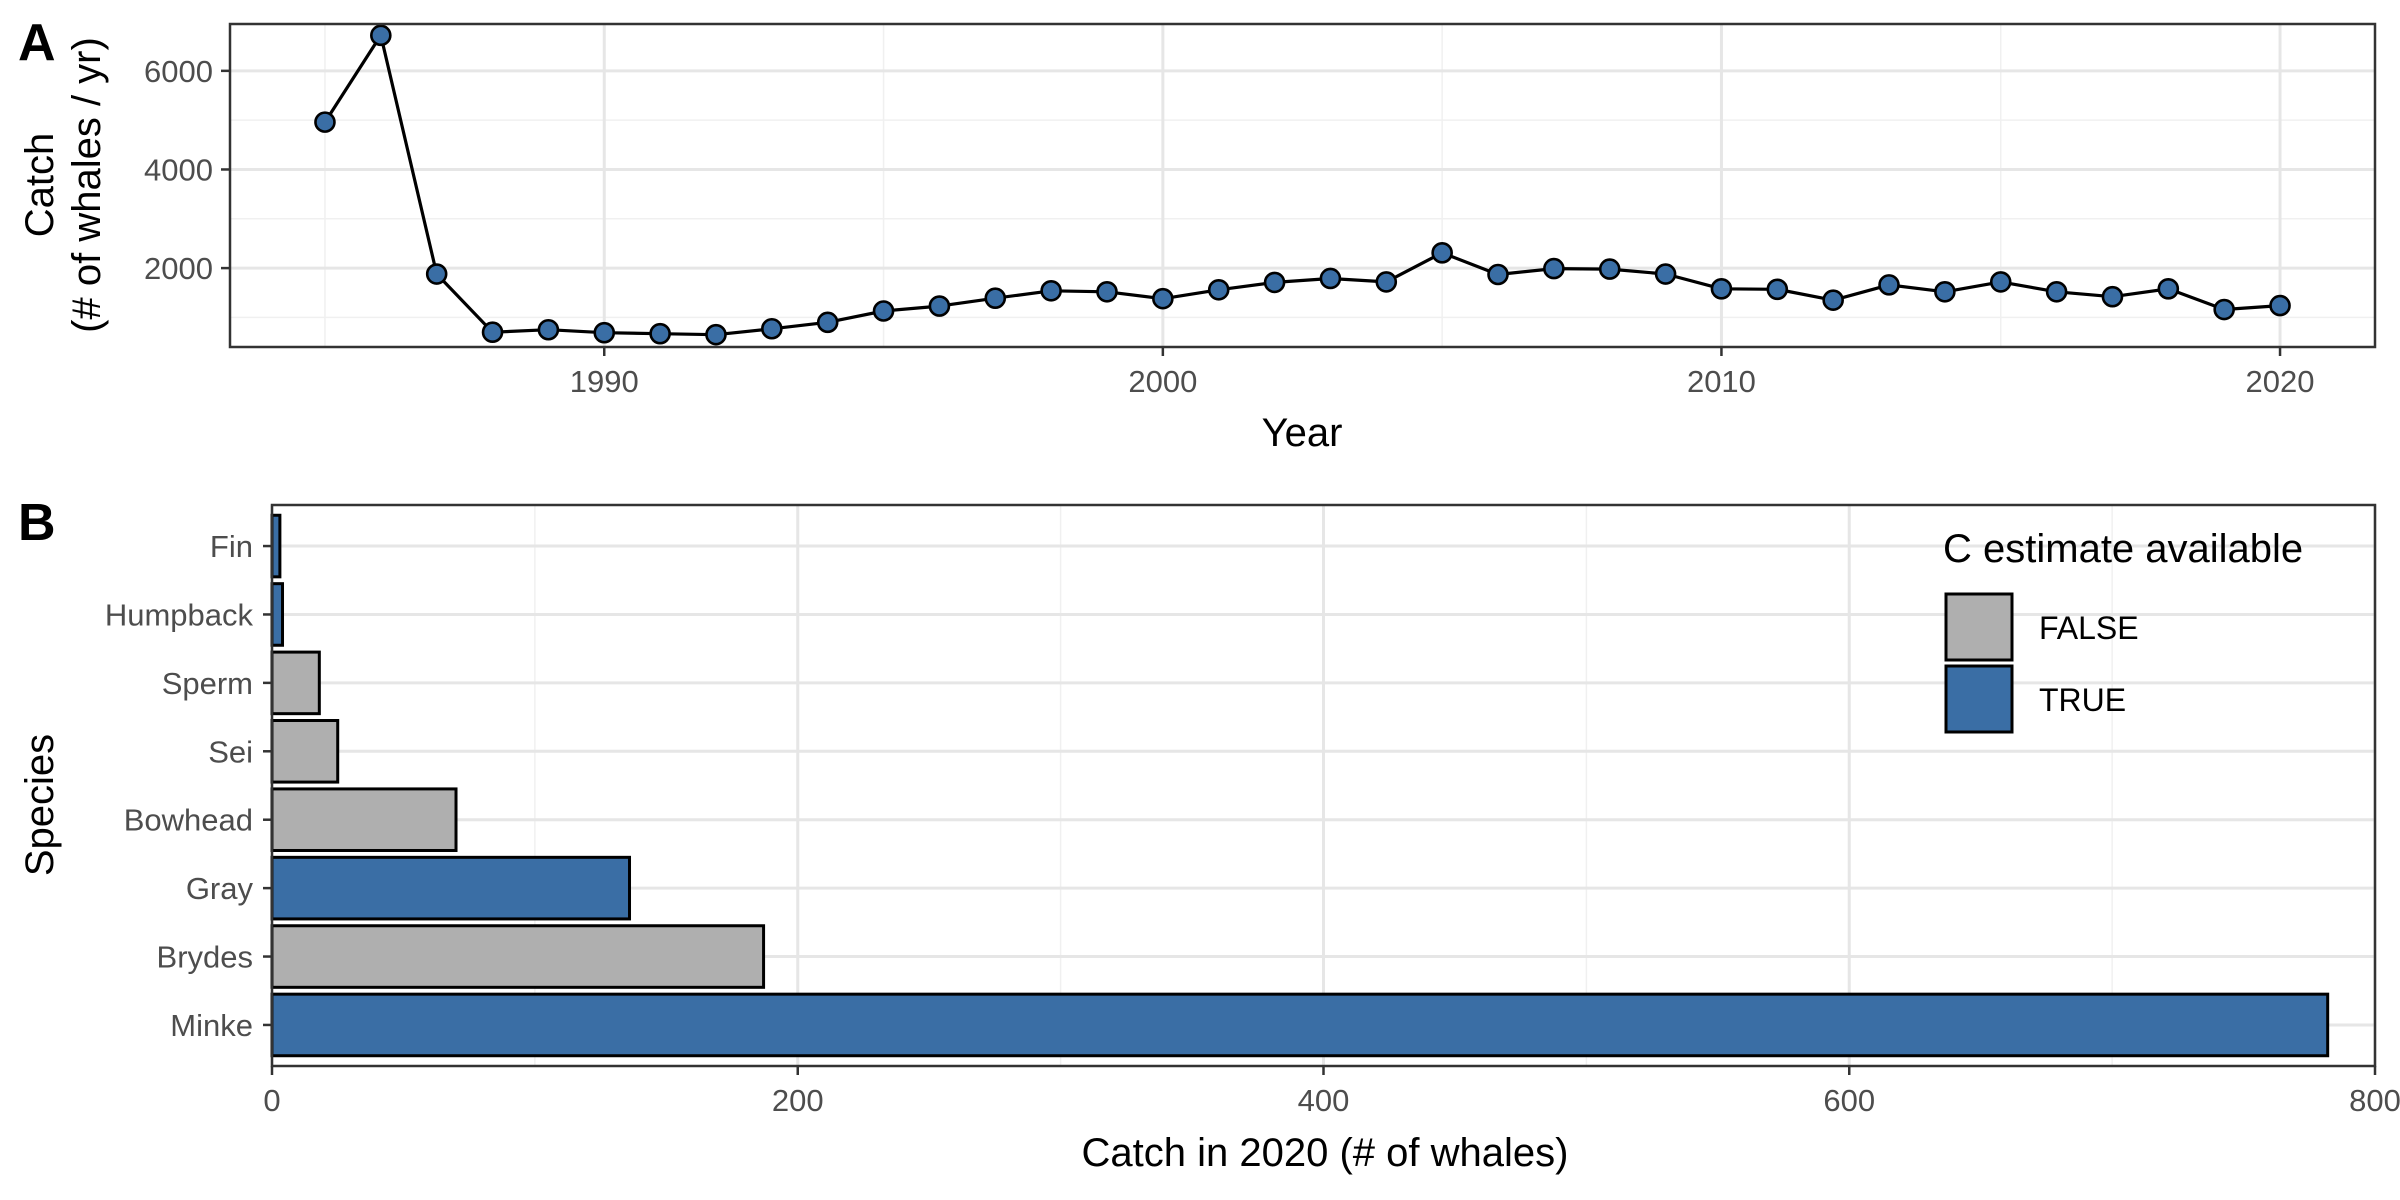  Describe the element at coordinates (37, 523) in the screenshot. I see `panel-b-tag: B` at that location.